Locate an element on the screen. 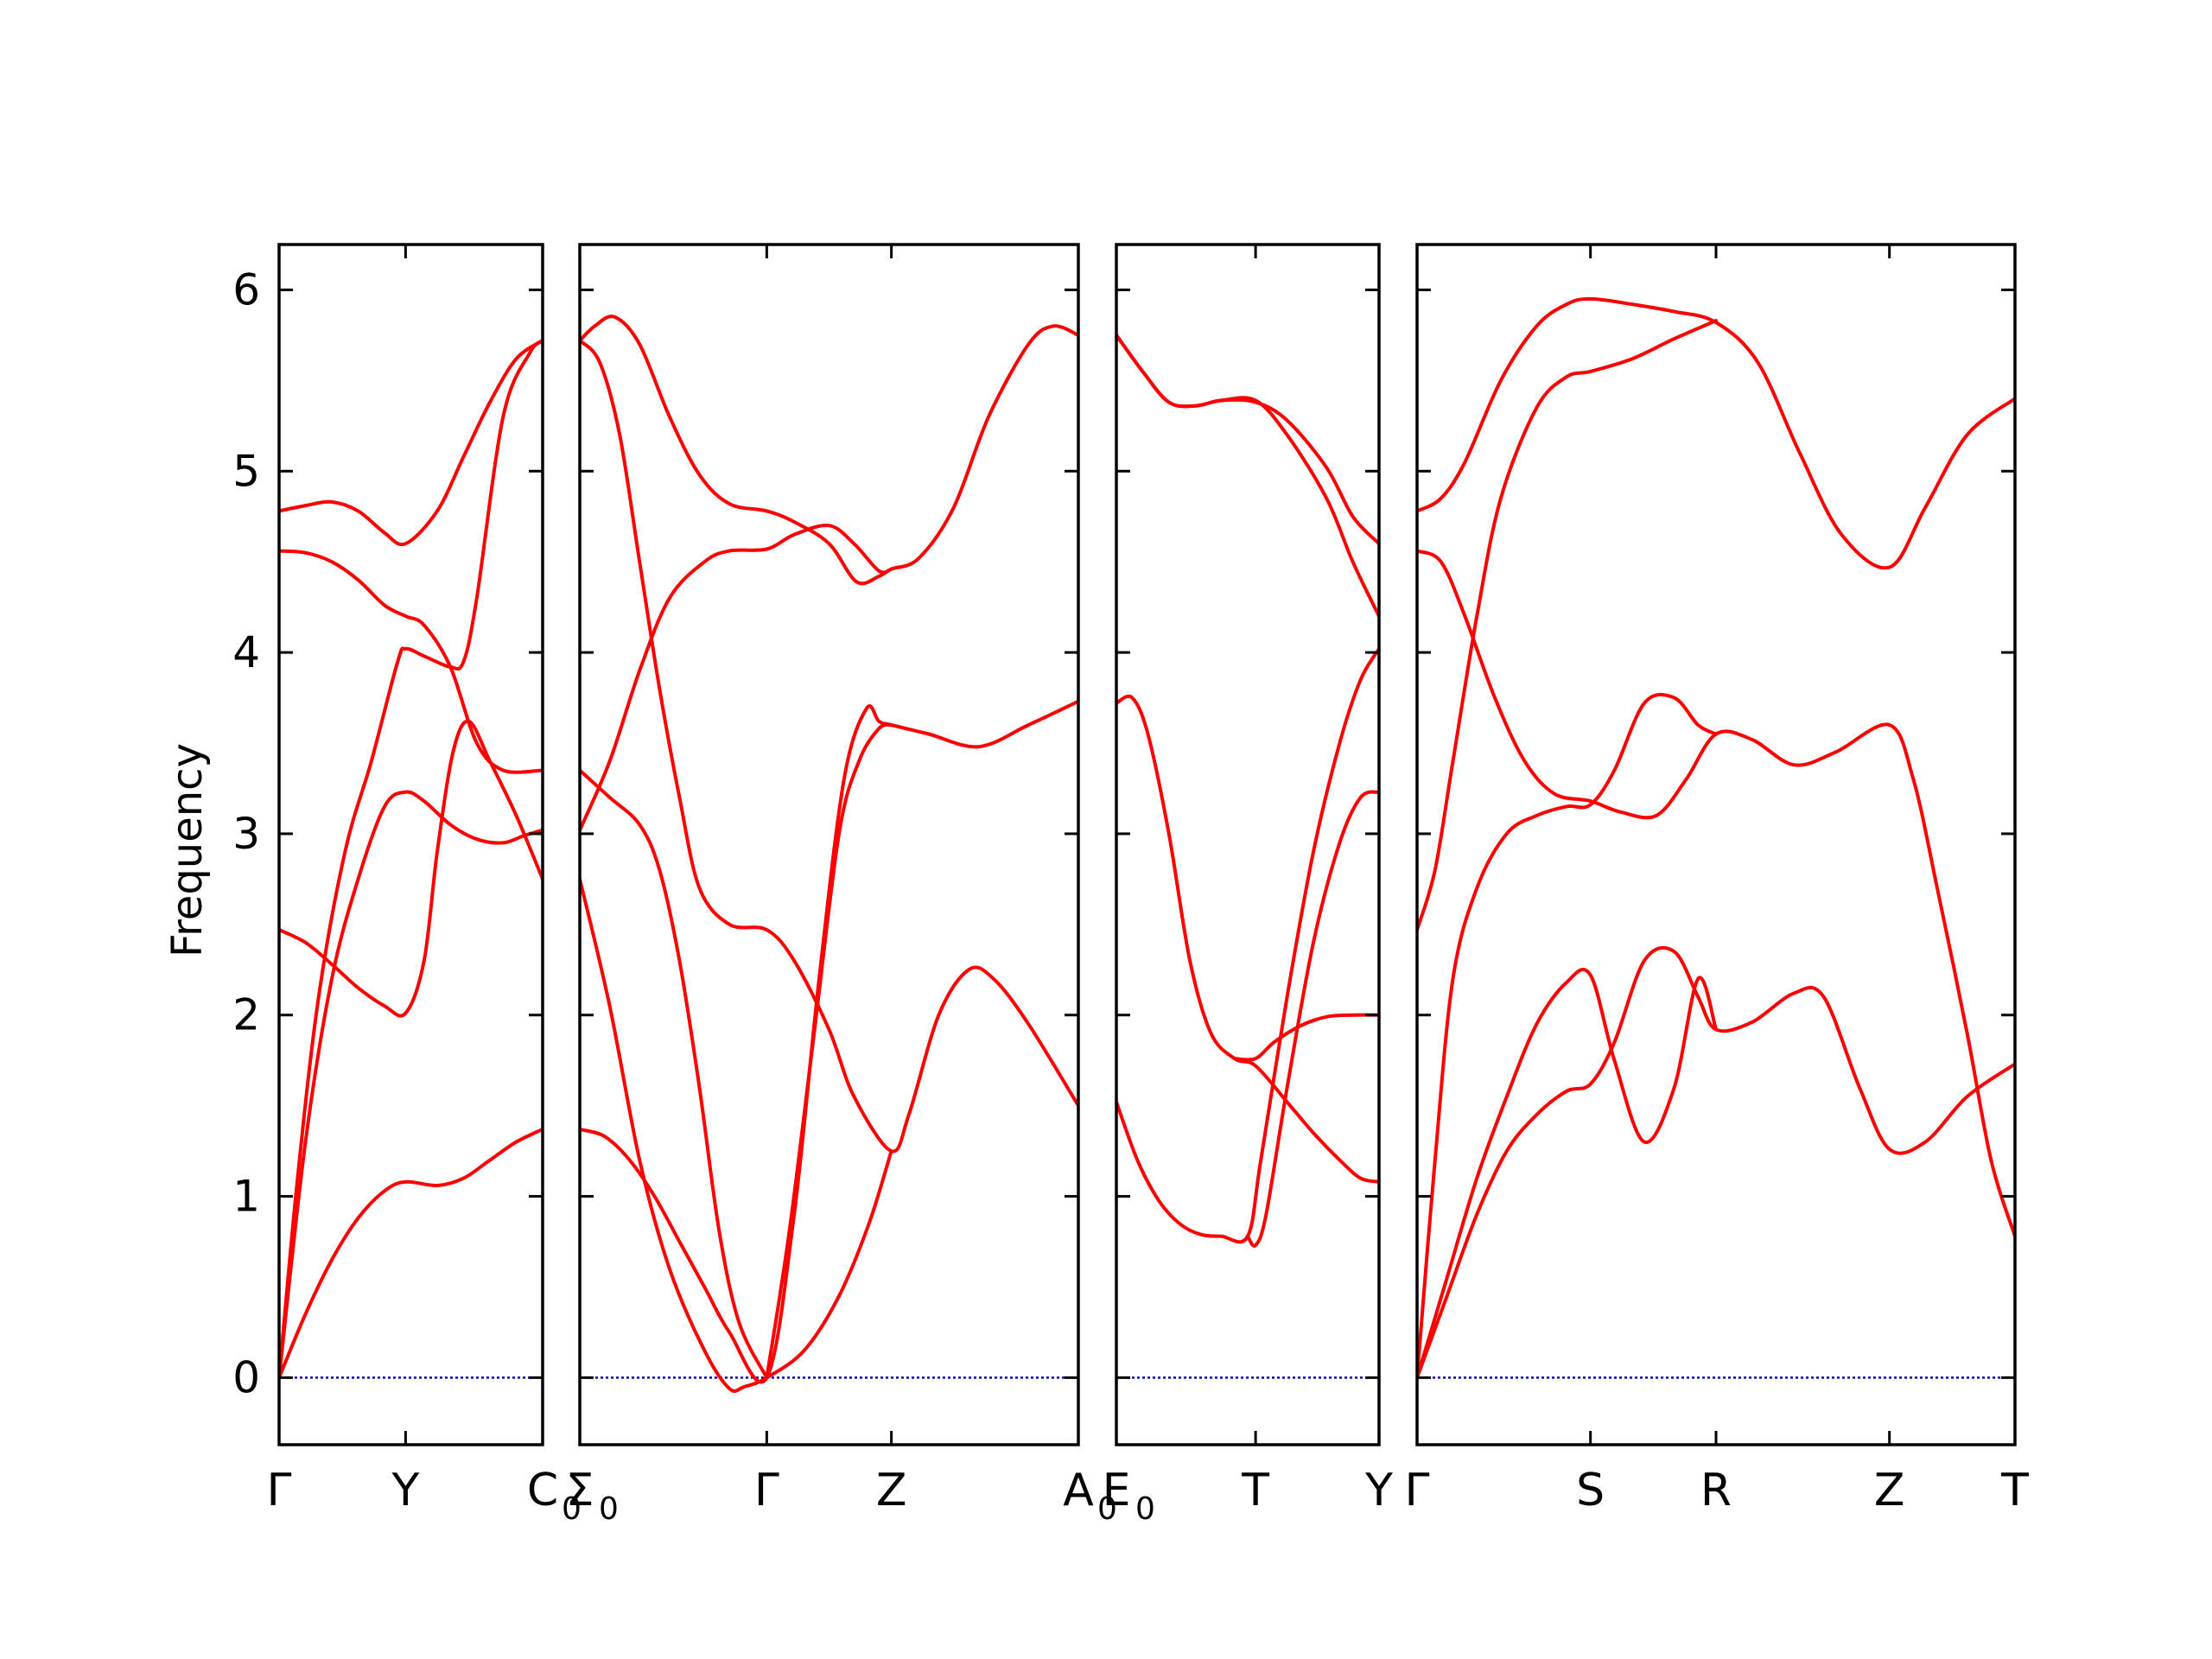  x-tick-label: E is located at coordinates (1117, 1490).